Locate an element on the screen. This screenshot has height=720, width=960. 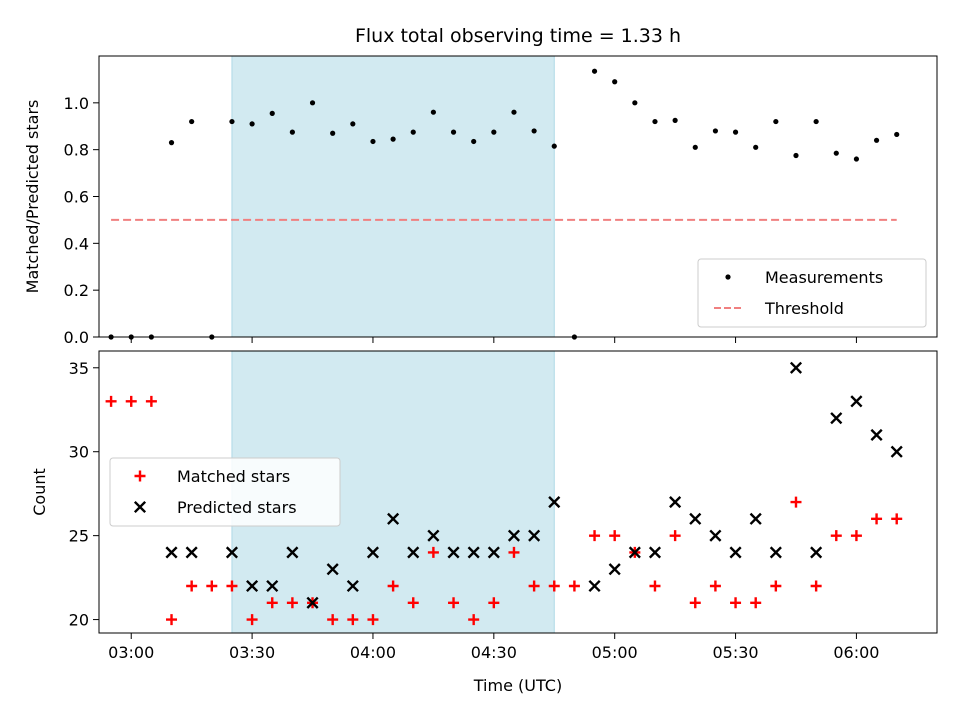
x-axis-label: Time (UTC) is located at coordinates (517, 685).